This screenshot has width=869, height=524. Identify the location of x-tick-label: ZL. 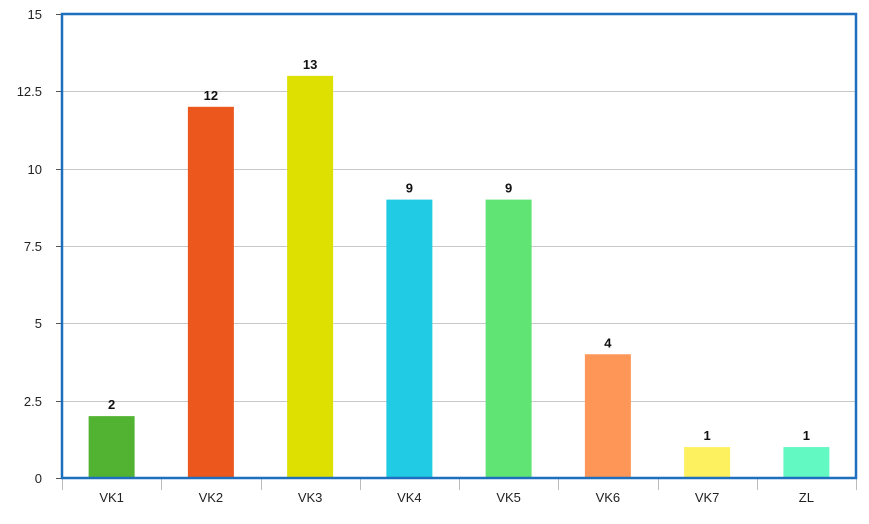
(806, 497).